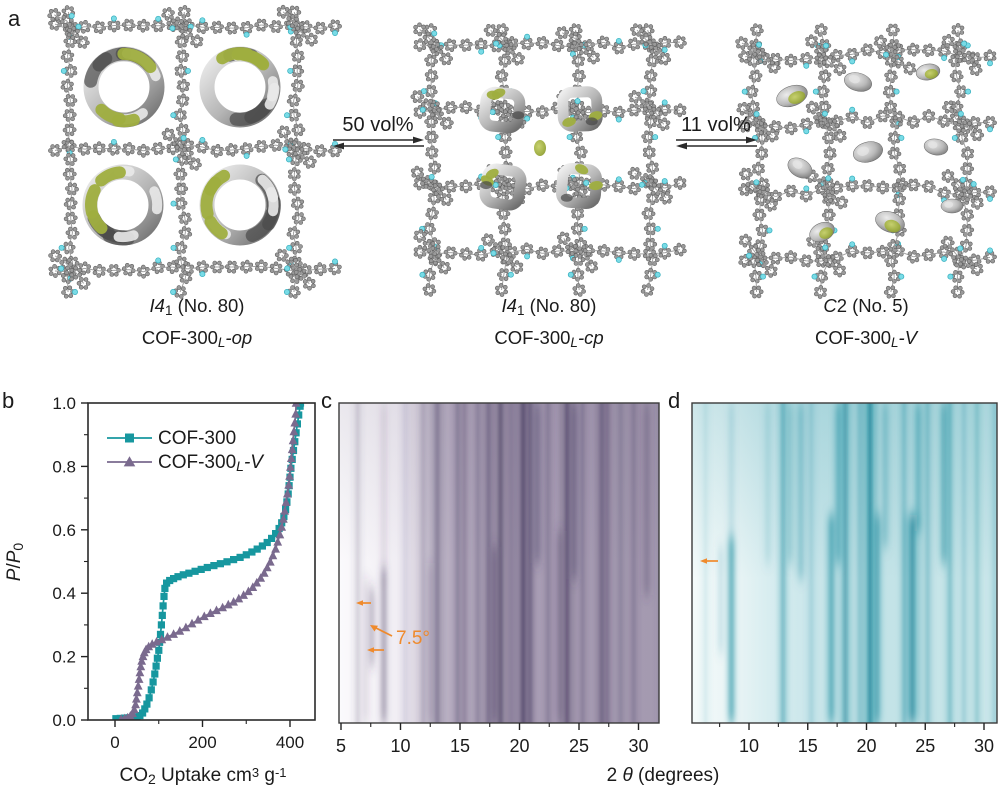 The image size is (1000, 794). What do you see at coordinates (14, 18) in the screenshot?
I see `panel-a-label: a` at bounding box center [14, 18].